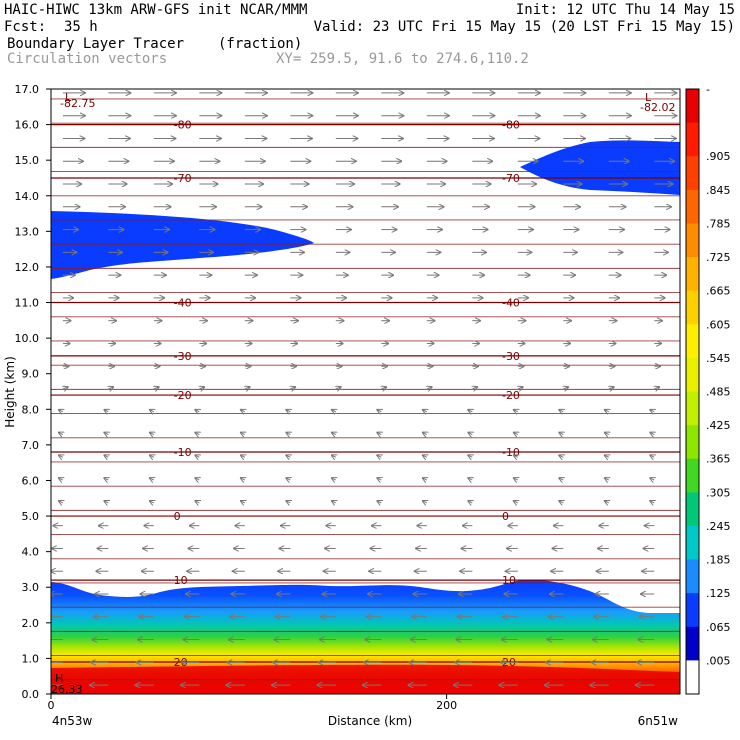  What do you see at coordinates (27, 338) in the screenshot?
I see `y-tick-label: 10.0` at bounding box center [27, 338].